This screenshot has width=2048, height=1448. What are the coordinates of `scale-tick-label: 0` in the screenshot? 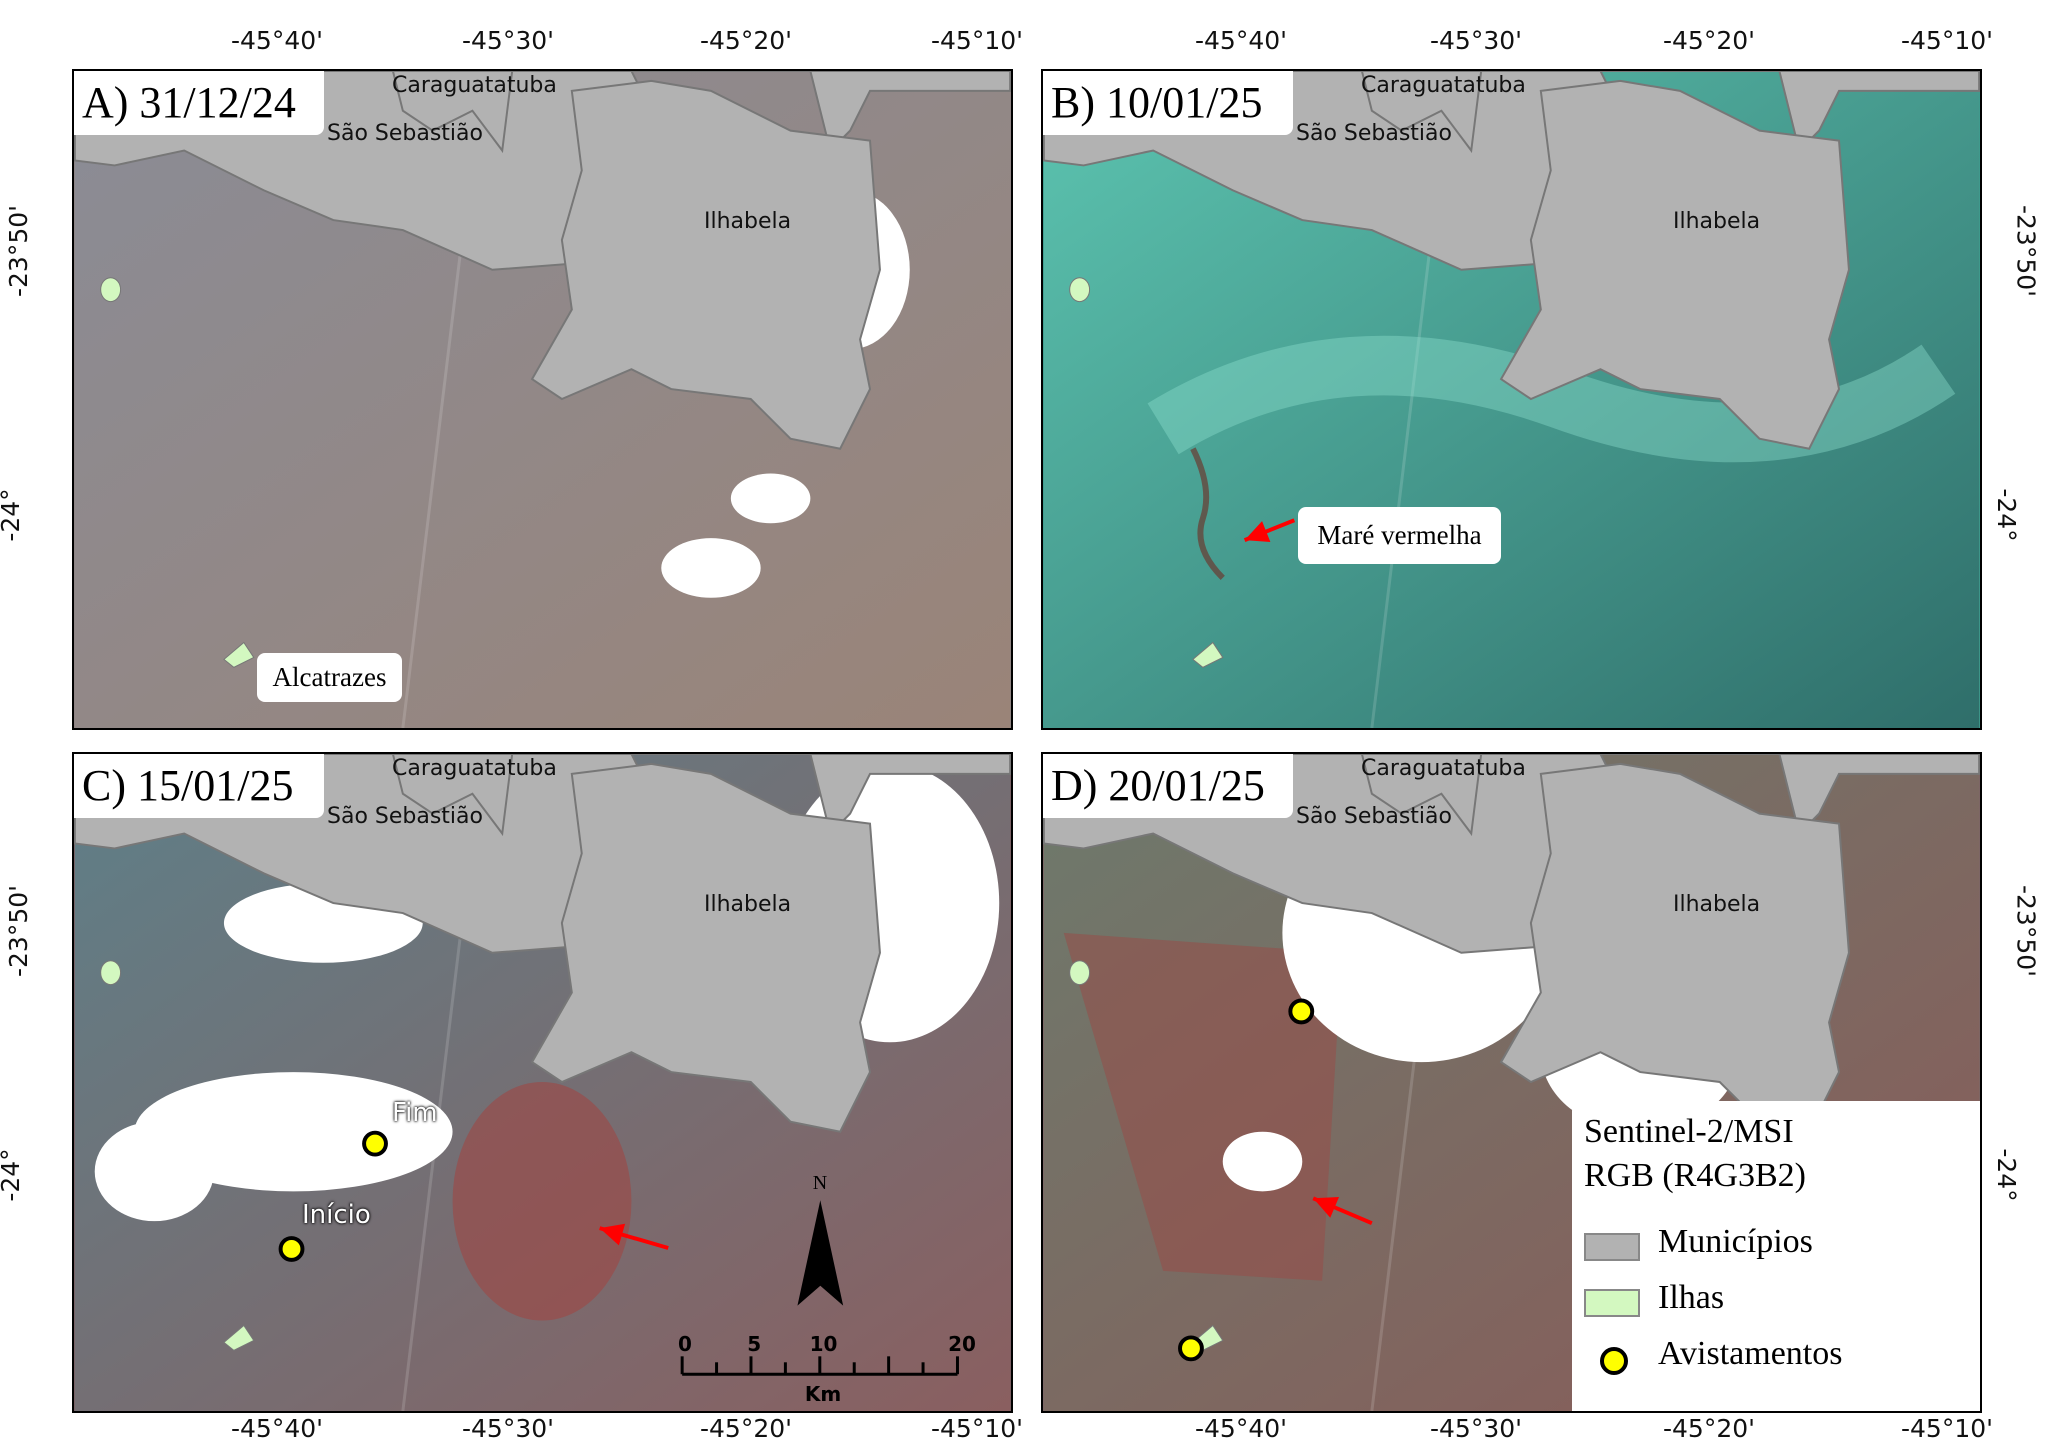 It's located at (685, 1344).